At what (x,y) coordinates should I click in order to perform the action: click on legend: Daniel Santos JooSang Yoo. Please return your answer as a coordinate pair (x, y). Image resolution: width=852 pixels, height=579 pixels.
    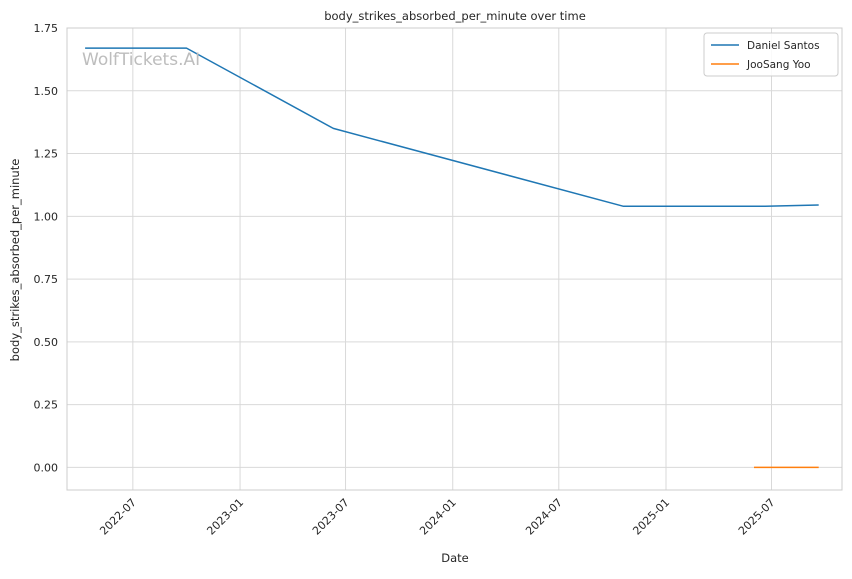
    Looking at the image, I should click on (771, 54).